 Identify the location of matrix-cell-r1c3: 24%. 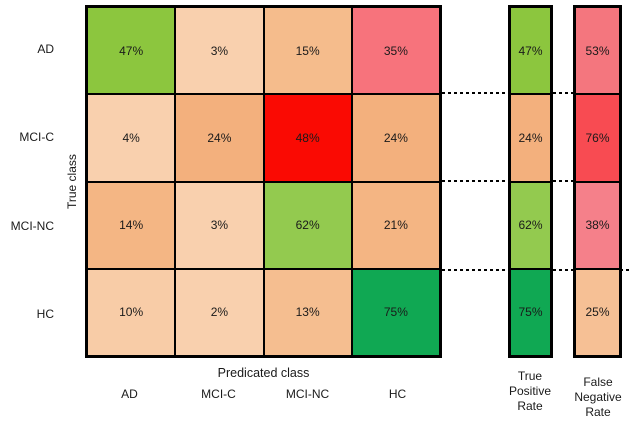
(395, 138).